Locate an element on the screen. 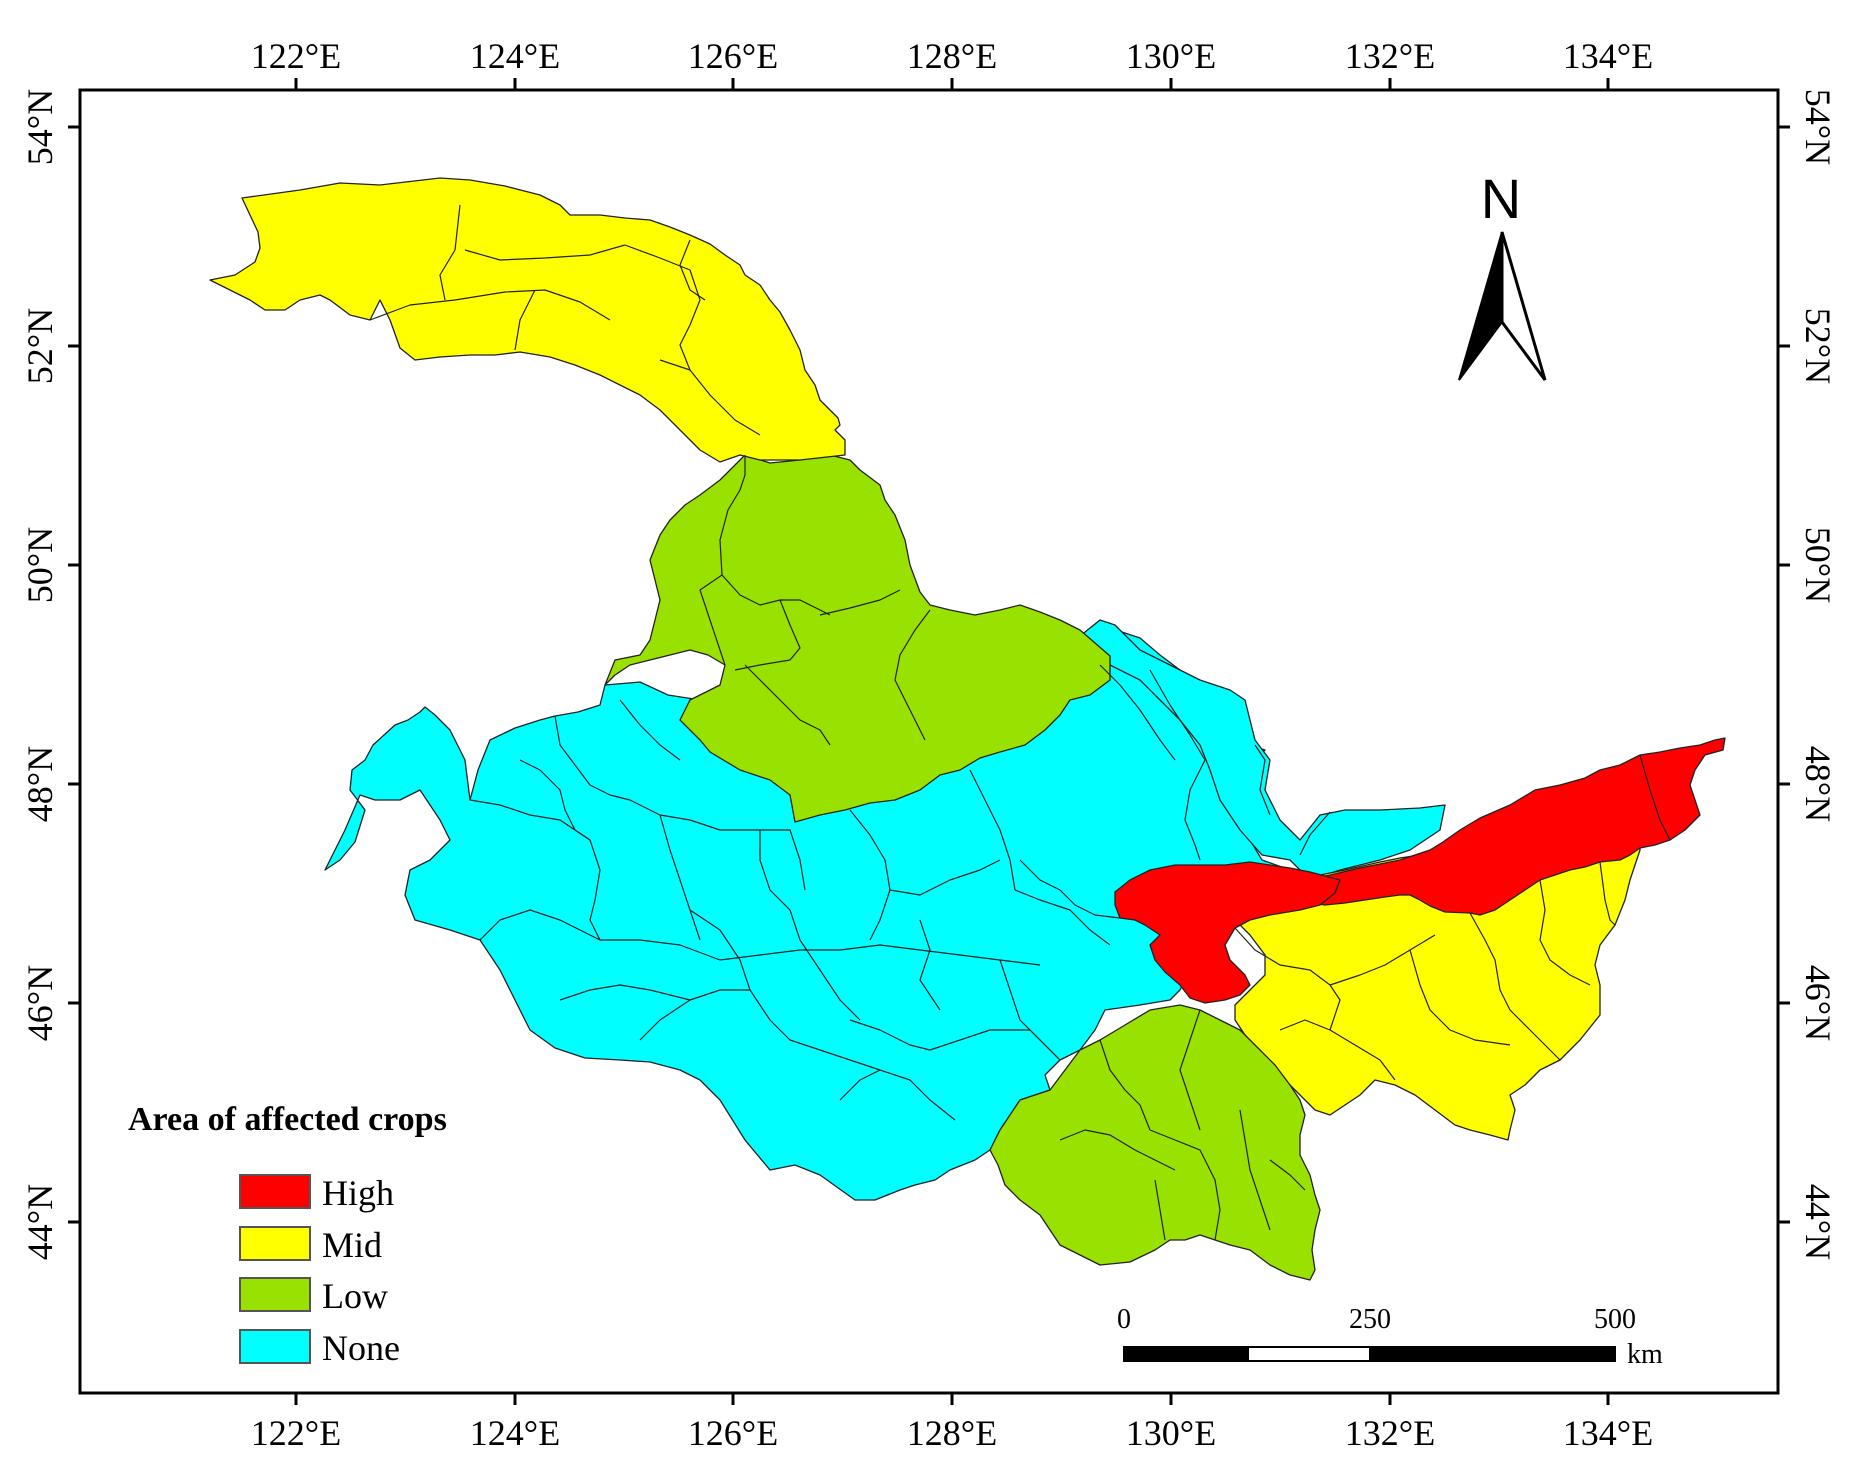 This screenshot has height=1480, width=1855. legend-swatch-none is located at coordinates (275, 1346).